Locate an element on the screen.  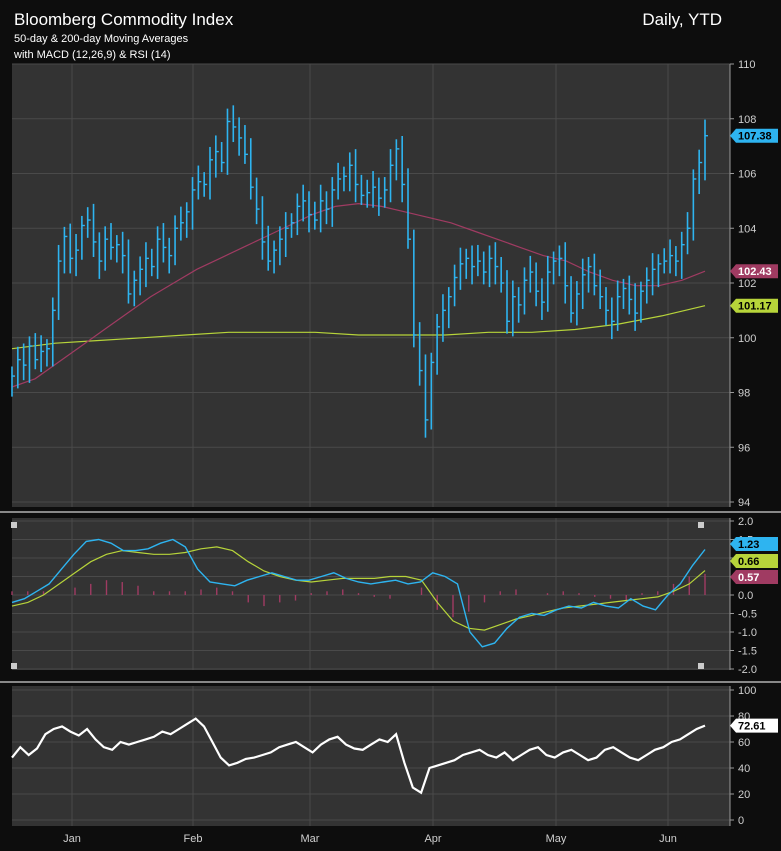
histogram-last-value: 0.57 is located at coordinates (748, 578).